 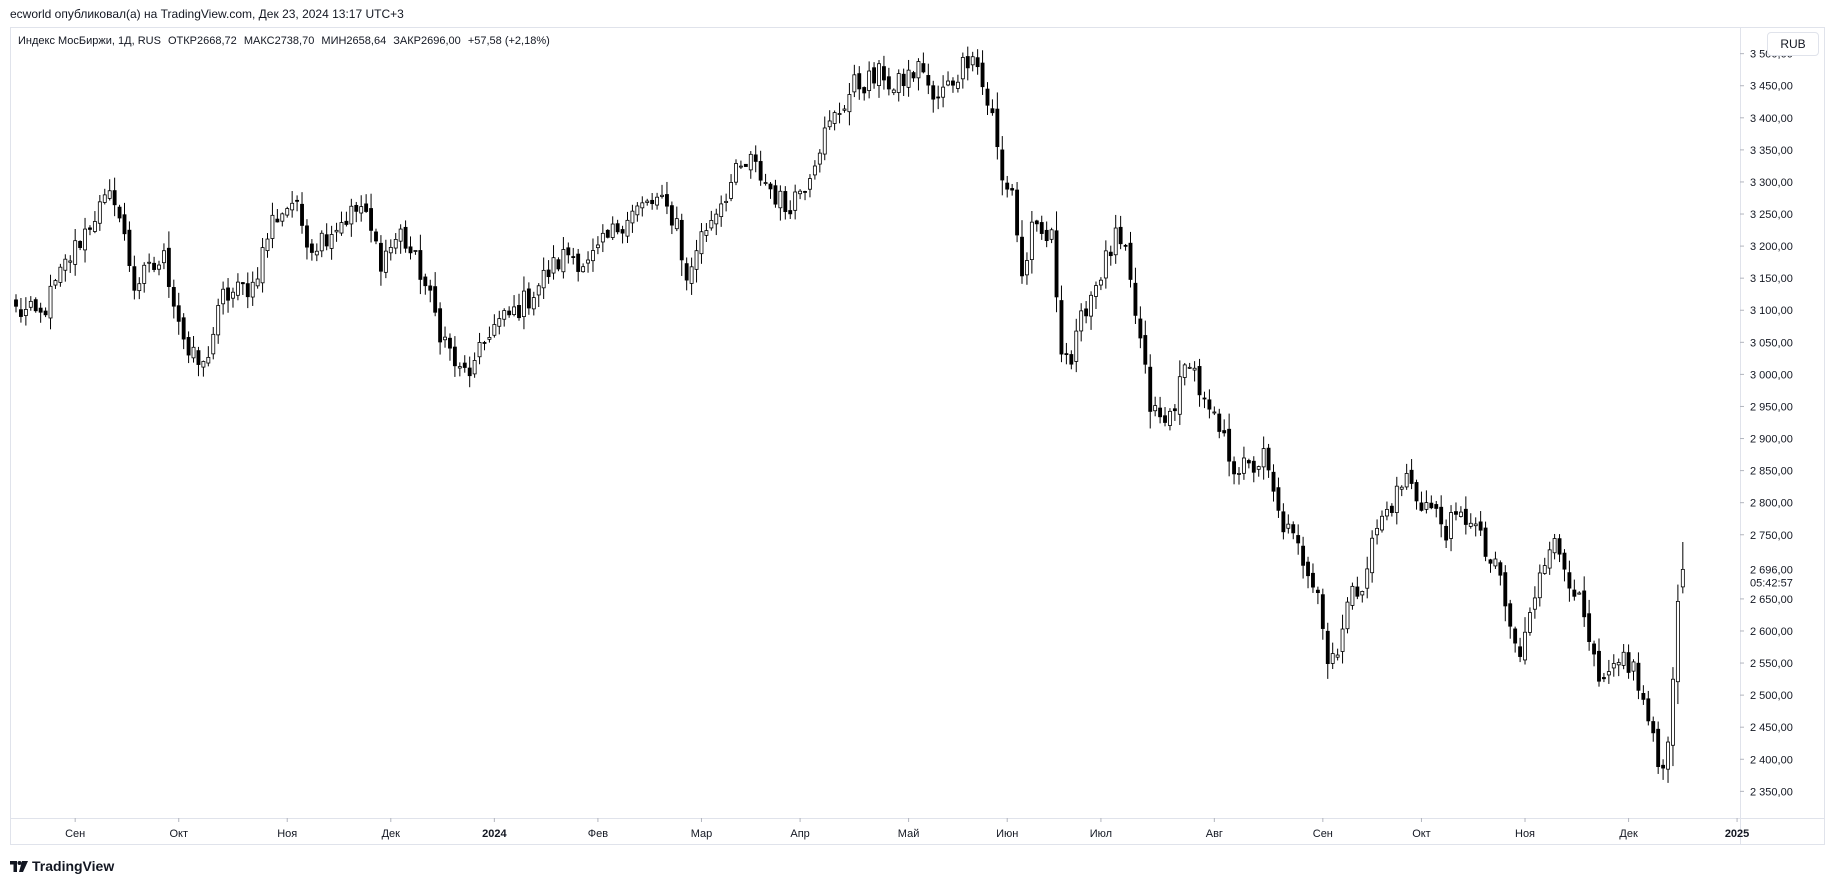 I want to click on currency-button: RUB, so click(x=1793, y=44).